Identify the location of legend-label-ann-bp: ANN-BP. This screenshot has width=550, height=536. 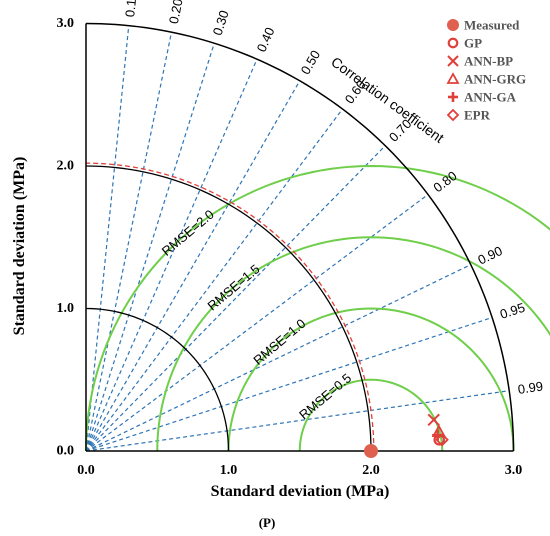
(488, 61).